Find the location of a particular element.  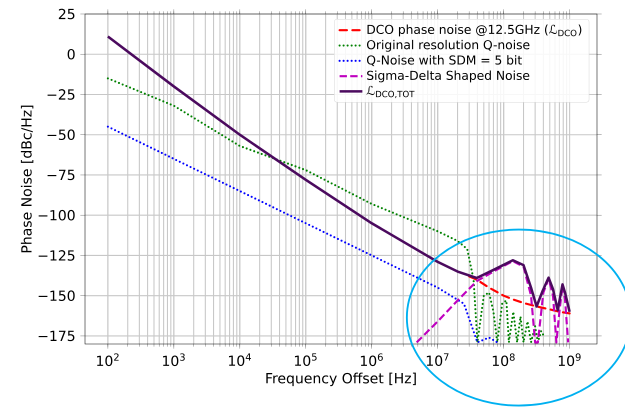

x-tick-label: 10$^{6}$ is located at coordinates (371, 359).